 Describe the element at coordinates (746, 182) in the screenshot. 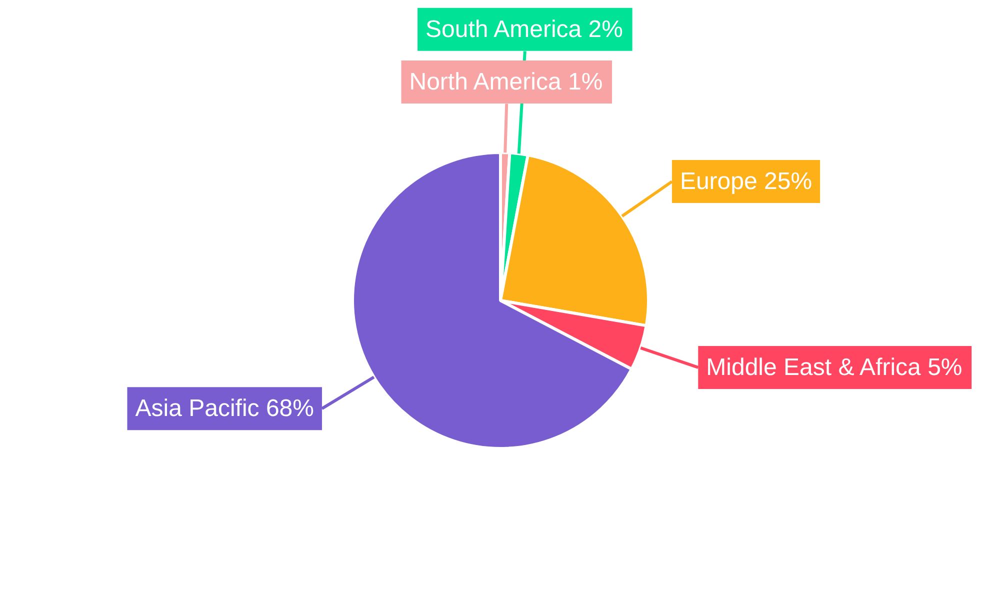

I see `slice-label: Europe 25%` at that location.